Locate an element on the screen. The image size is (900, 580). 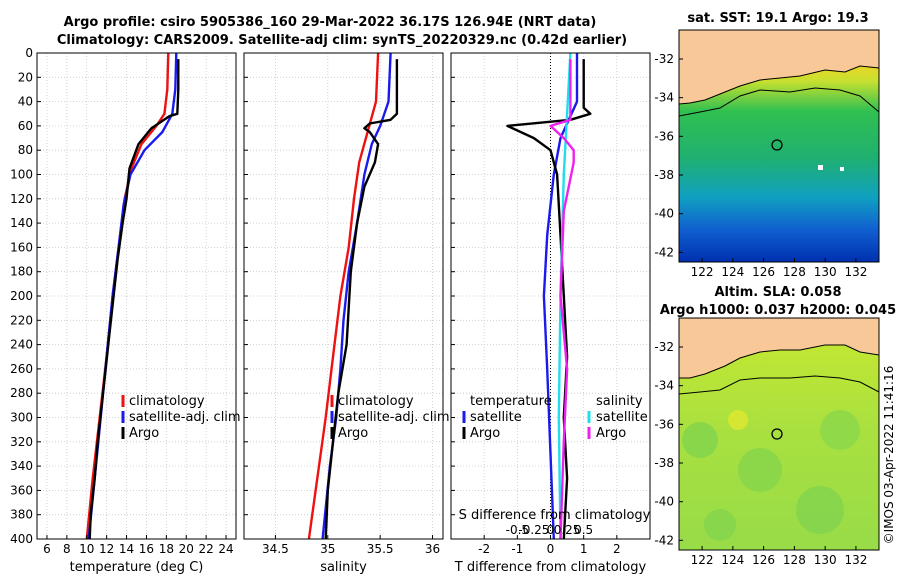
x-tick-label: 35.5 is located at coordinates (380, 549).